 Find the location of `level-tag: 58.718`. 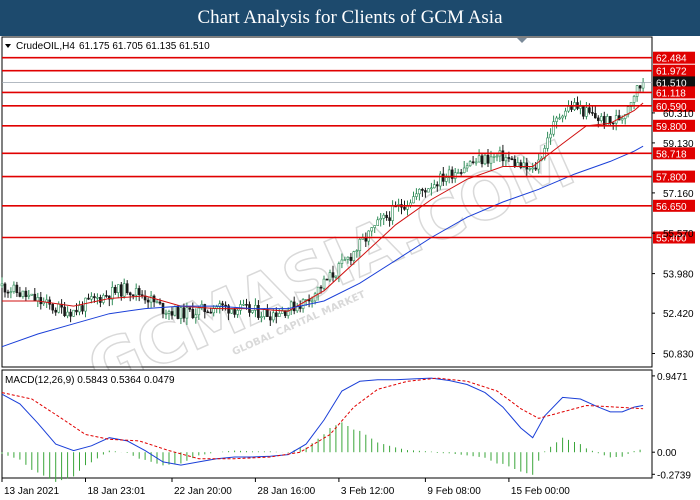

level-tag: 58.718 is located at coordinates (674, 153).